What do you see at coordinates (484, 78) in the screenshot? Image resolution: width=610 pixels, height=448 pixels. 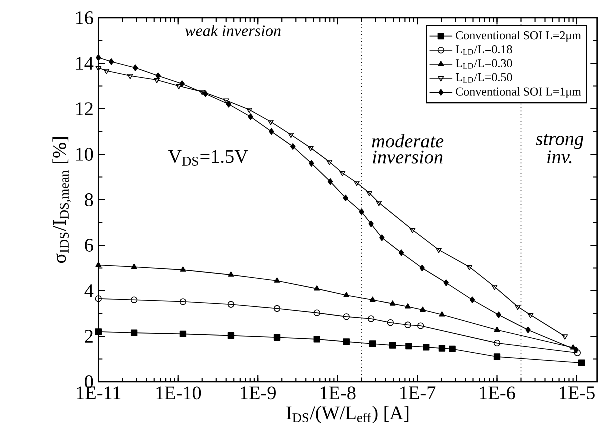 I see `legend-label: L$_{LD}$/L=0.50` at bounding box center [484, 78].